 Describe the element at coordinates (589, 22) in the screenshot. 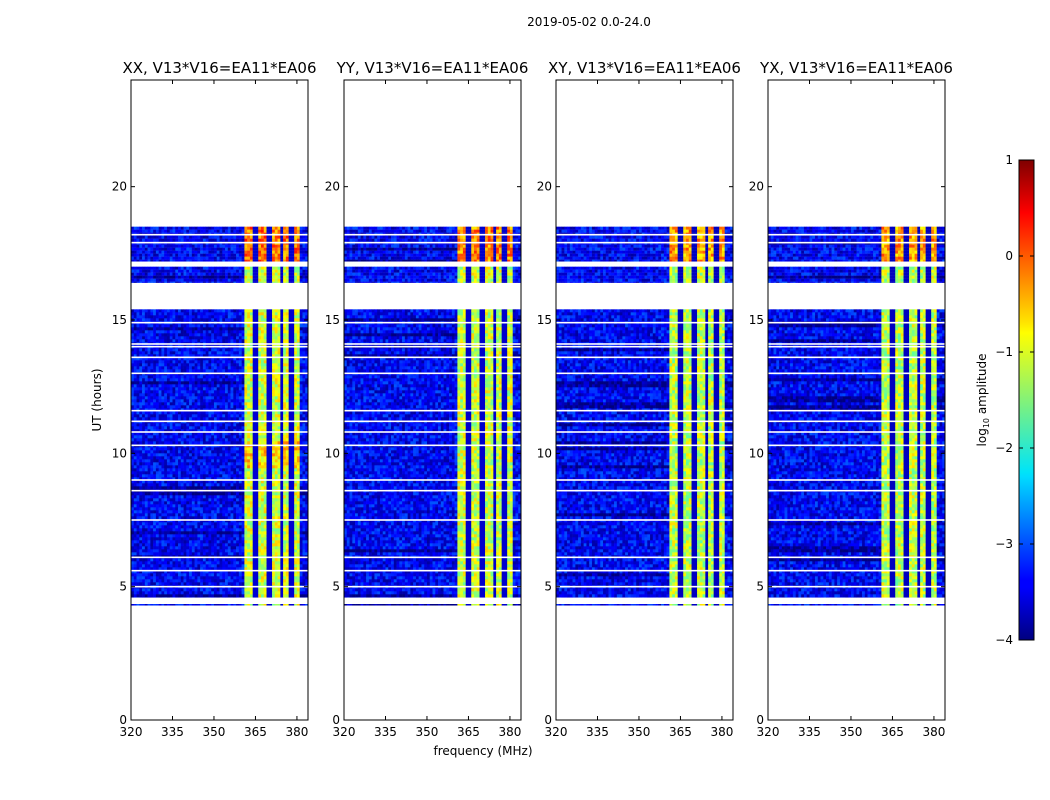

I see `figure-suptitle: 2019-05-02 0.0-24.0` at that location.